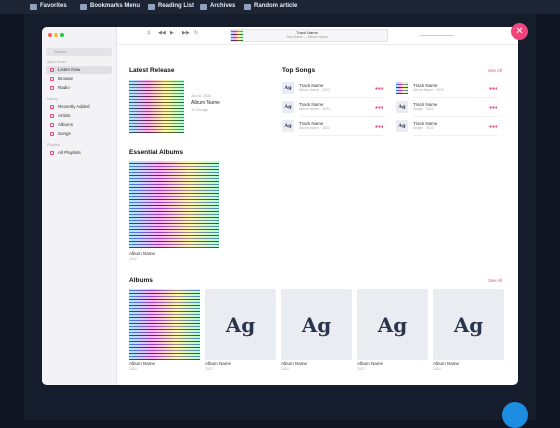  What do you see at coordinates (196, 33) in the screenshot?
I see `player-control: ↻` at bounding box center [196, 33].